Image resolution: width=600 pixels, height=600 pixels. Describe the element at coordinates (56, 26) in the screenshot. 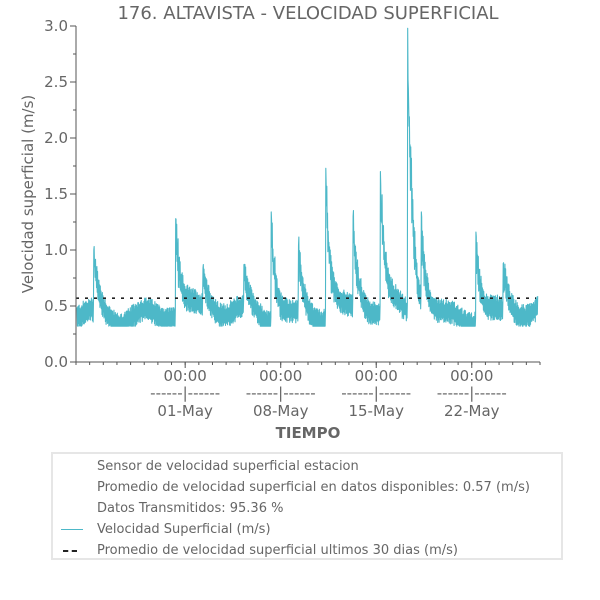

I see `y-tick-label: 3.0` at that location.